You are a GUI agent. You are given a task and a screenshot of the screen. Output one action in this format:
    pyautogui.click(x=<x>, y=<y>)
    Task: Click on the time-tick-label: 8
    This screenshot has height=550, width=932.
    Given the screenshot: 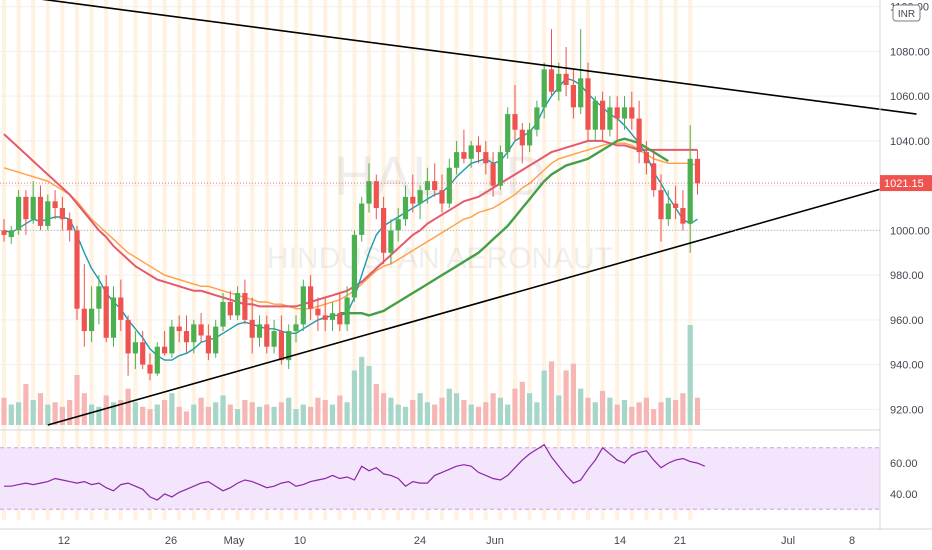 What is the action you would take?
    pyautogui.click(x=852, y=541)
    